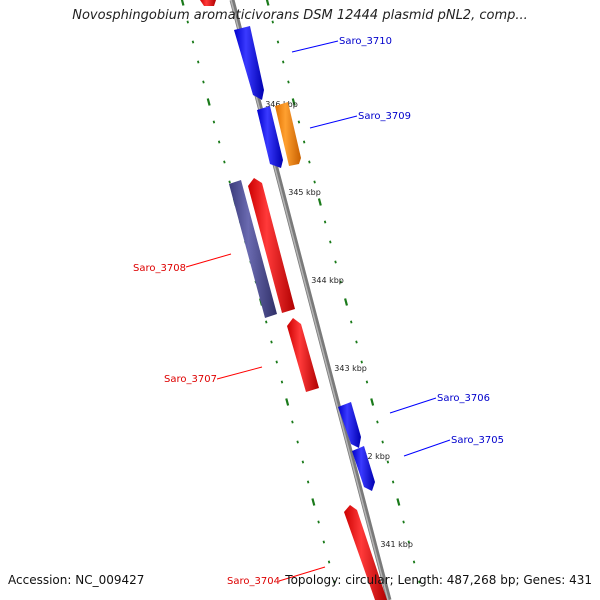  I want to click on gene-label-saro-3706: Saro_3706, so click(463, 398).